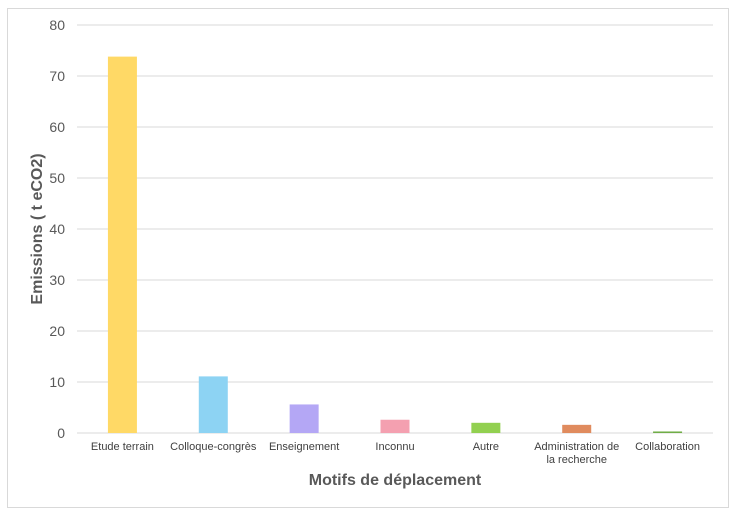 The height and width of the screenshot is (517, 737). What do you see at coordinates (57, 331) in the screenshot?
I see `y-tick-label: 20` at bounding box center [57, 331].